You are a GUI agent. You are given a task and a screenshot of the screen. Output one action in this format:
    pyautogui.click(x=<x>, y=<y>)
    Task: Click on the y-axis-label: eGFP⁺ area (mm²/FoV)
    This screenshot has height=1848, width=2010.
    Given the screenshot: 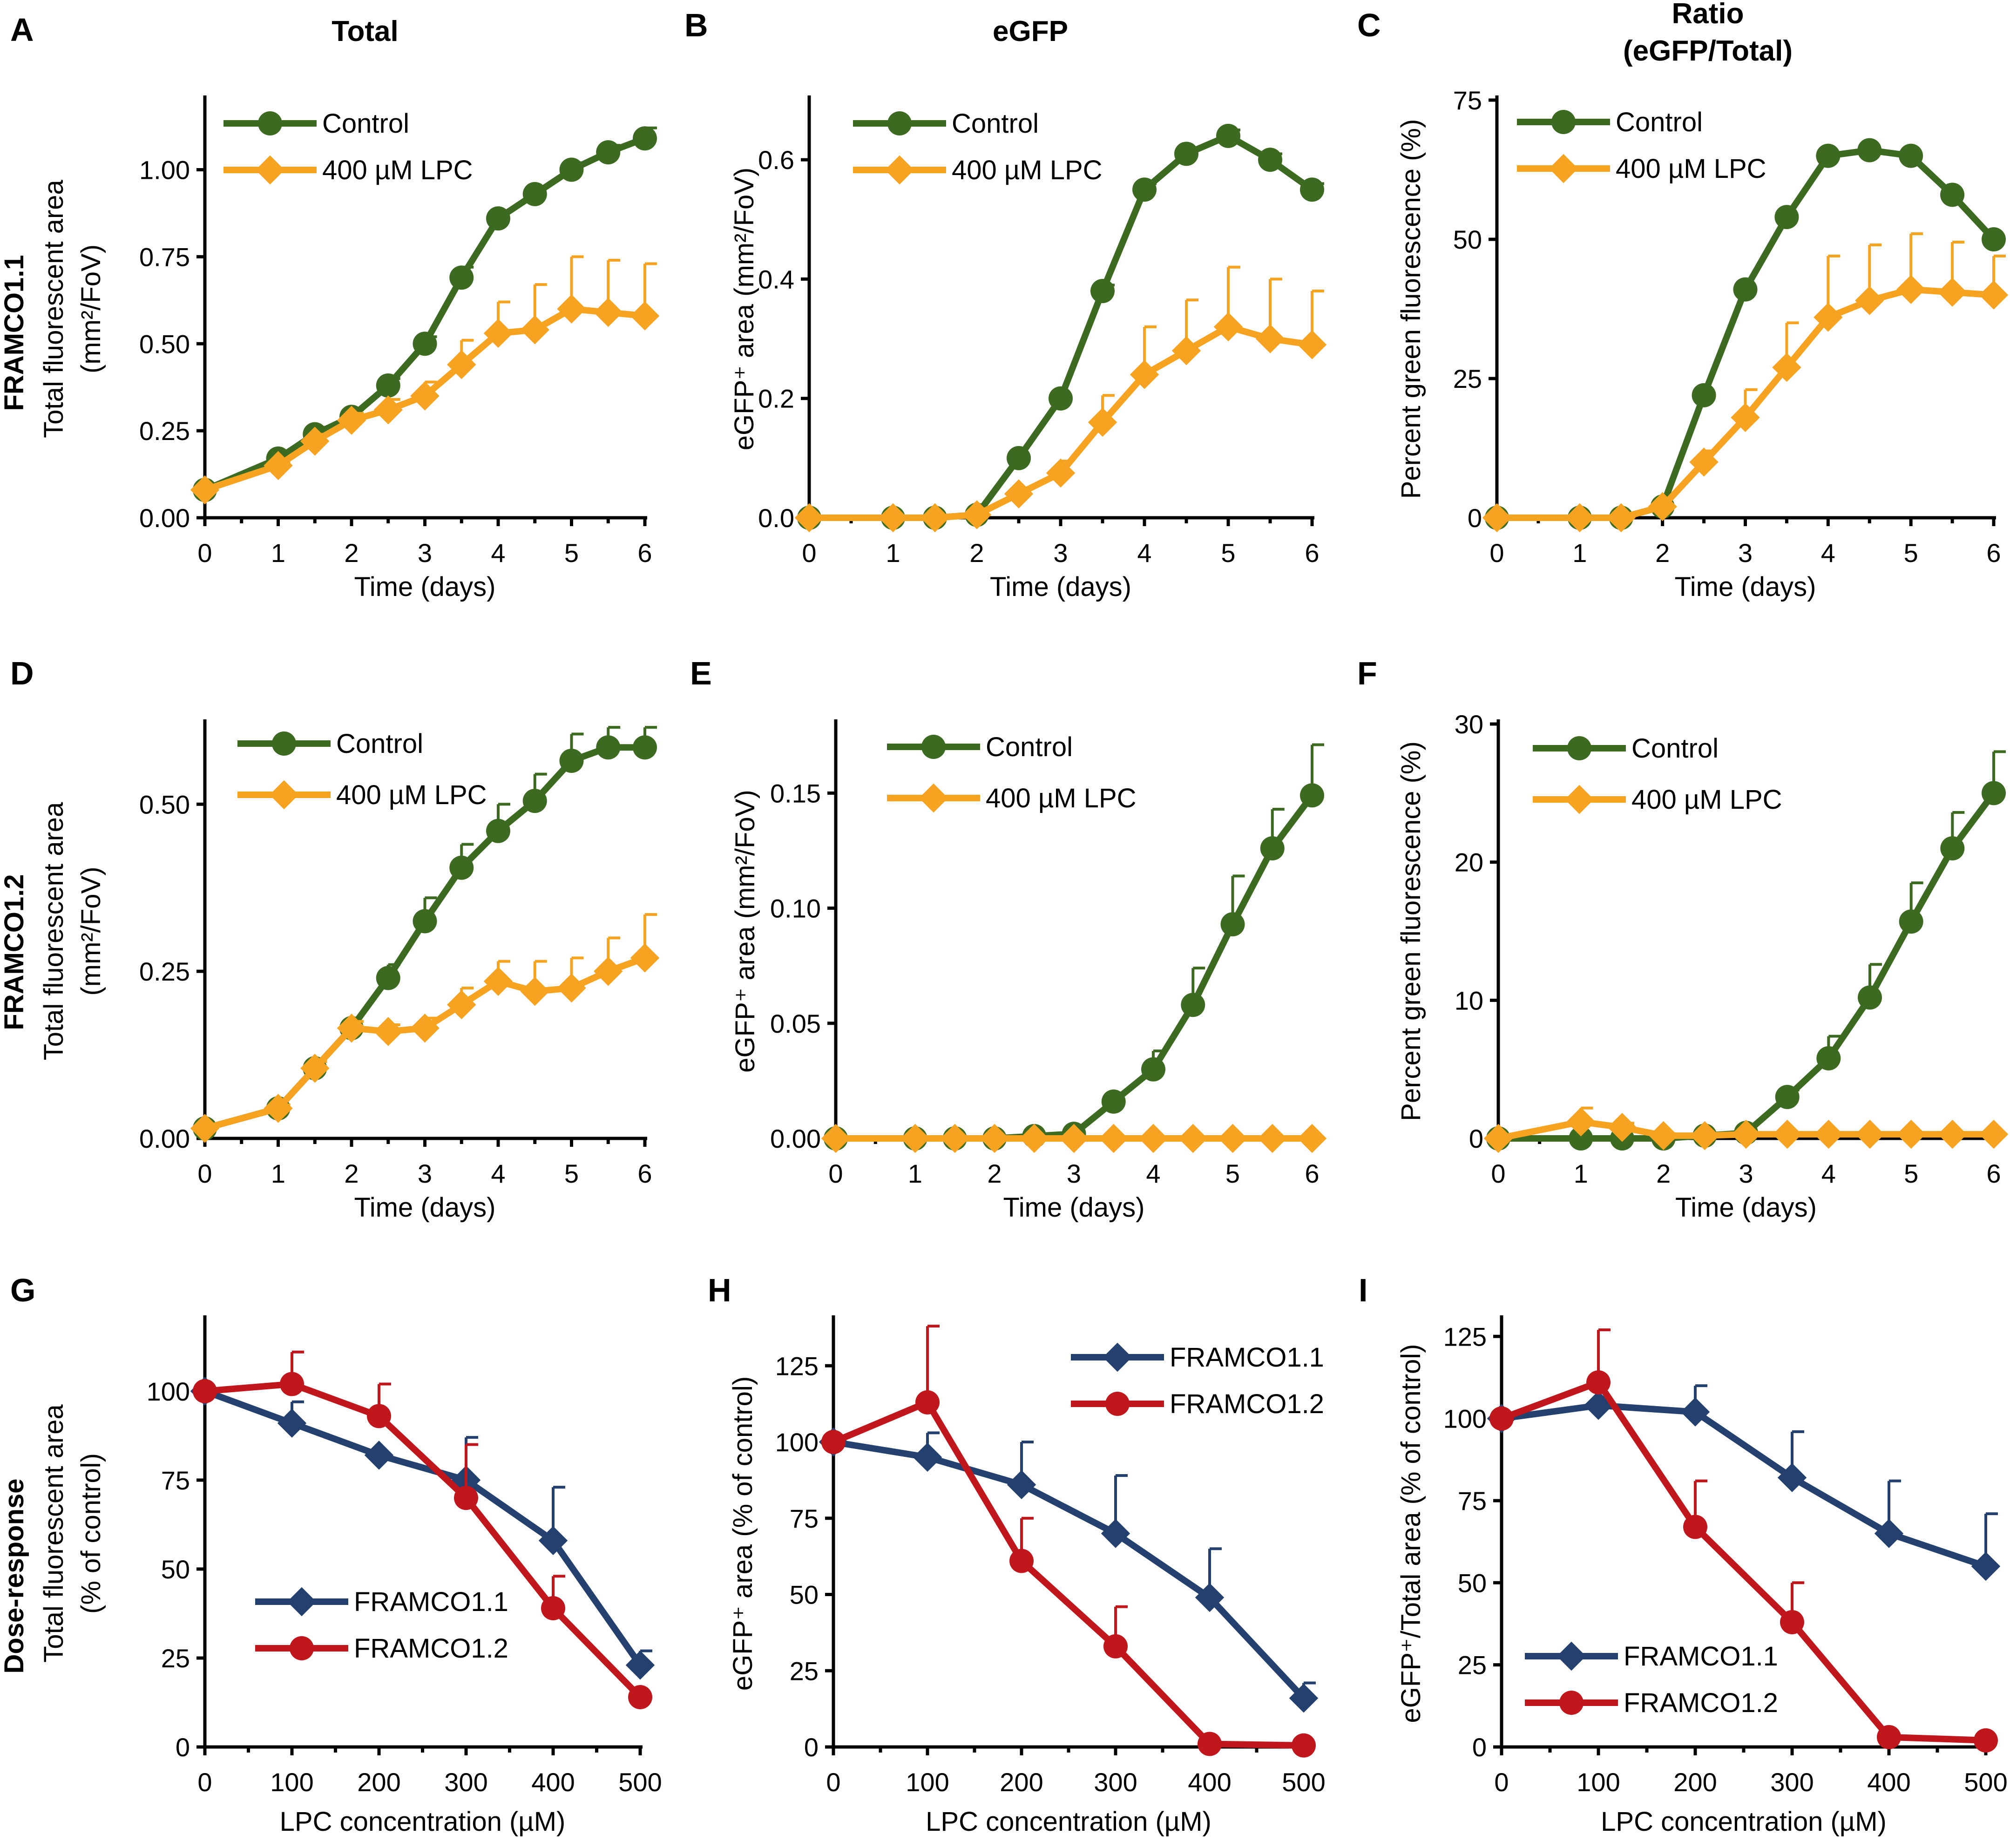 What is the action you would take?
    pyautogui.click(x=744, y=309)
    